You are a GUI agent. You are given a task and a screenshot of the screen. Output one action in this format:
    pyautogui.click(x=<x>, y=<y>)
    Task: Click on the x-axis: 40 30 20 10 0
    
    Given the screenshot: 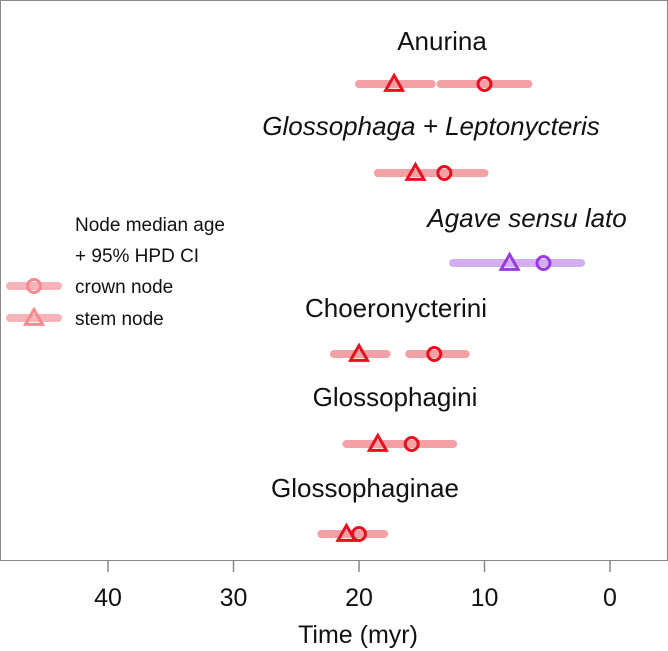 What is the action you would take?
    pyautogui.click(x=355, y=586)
    